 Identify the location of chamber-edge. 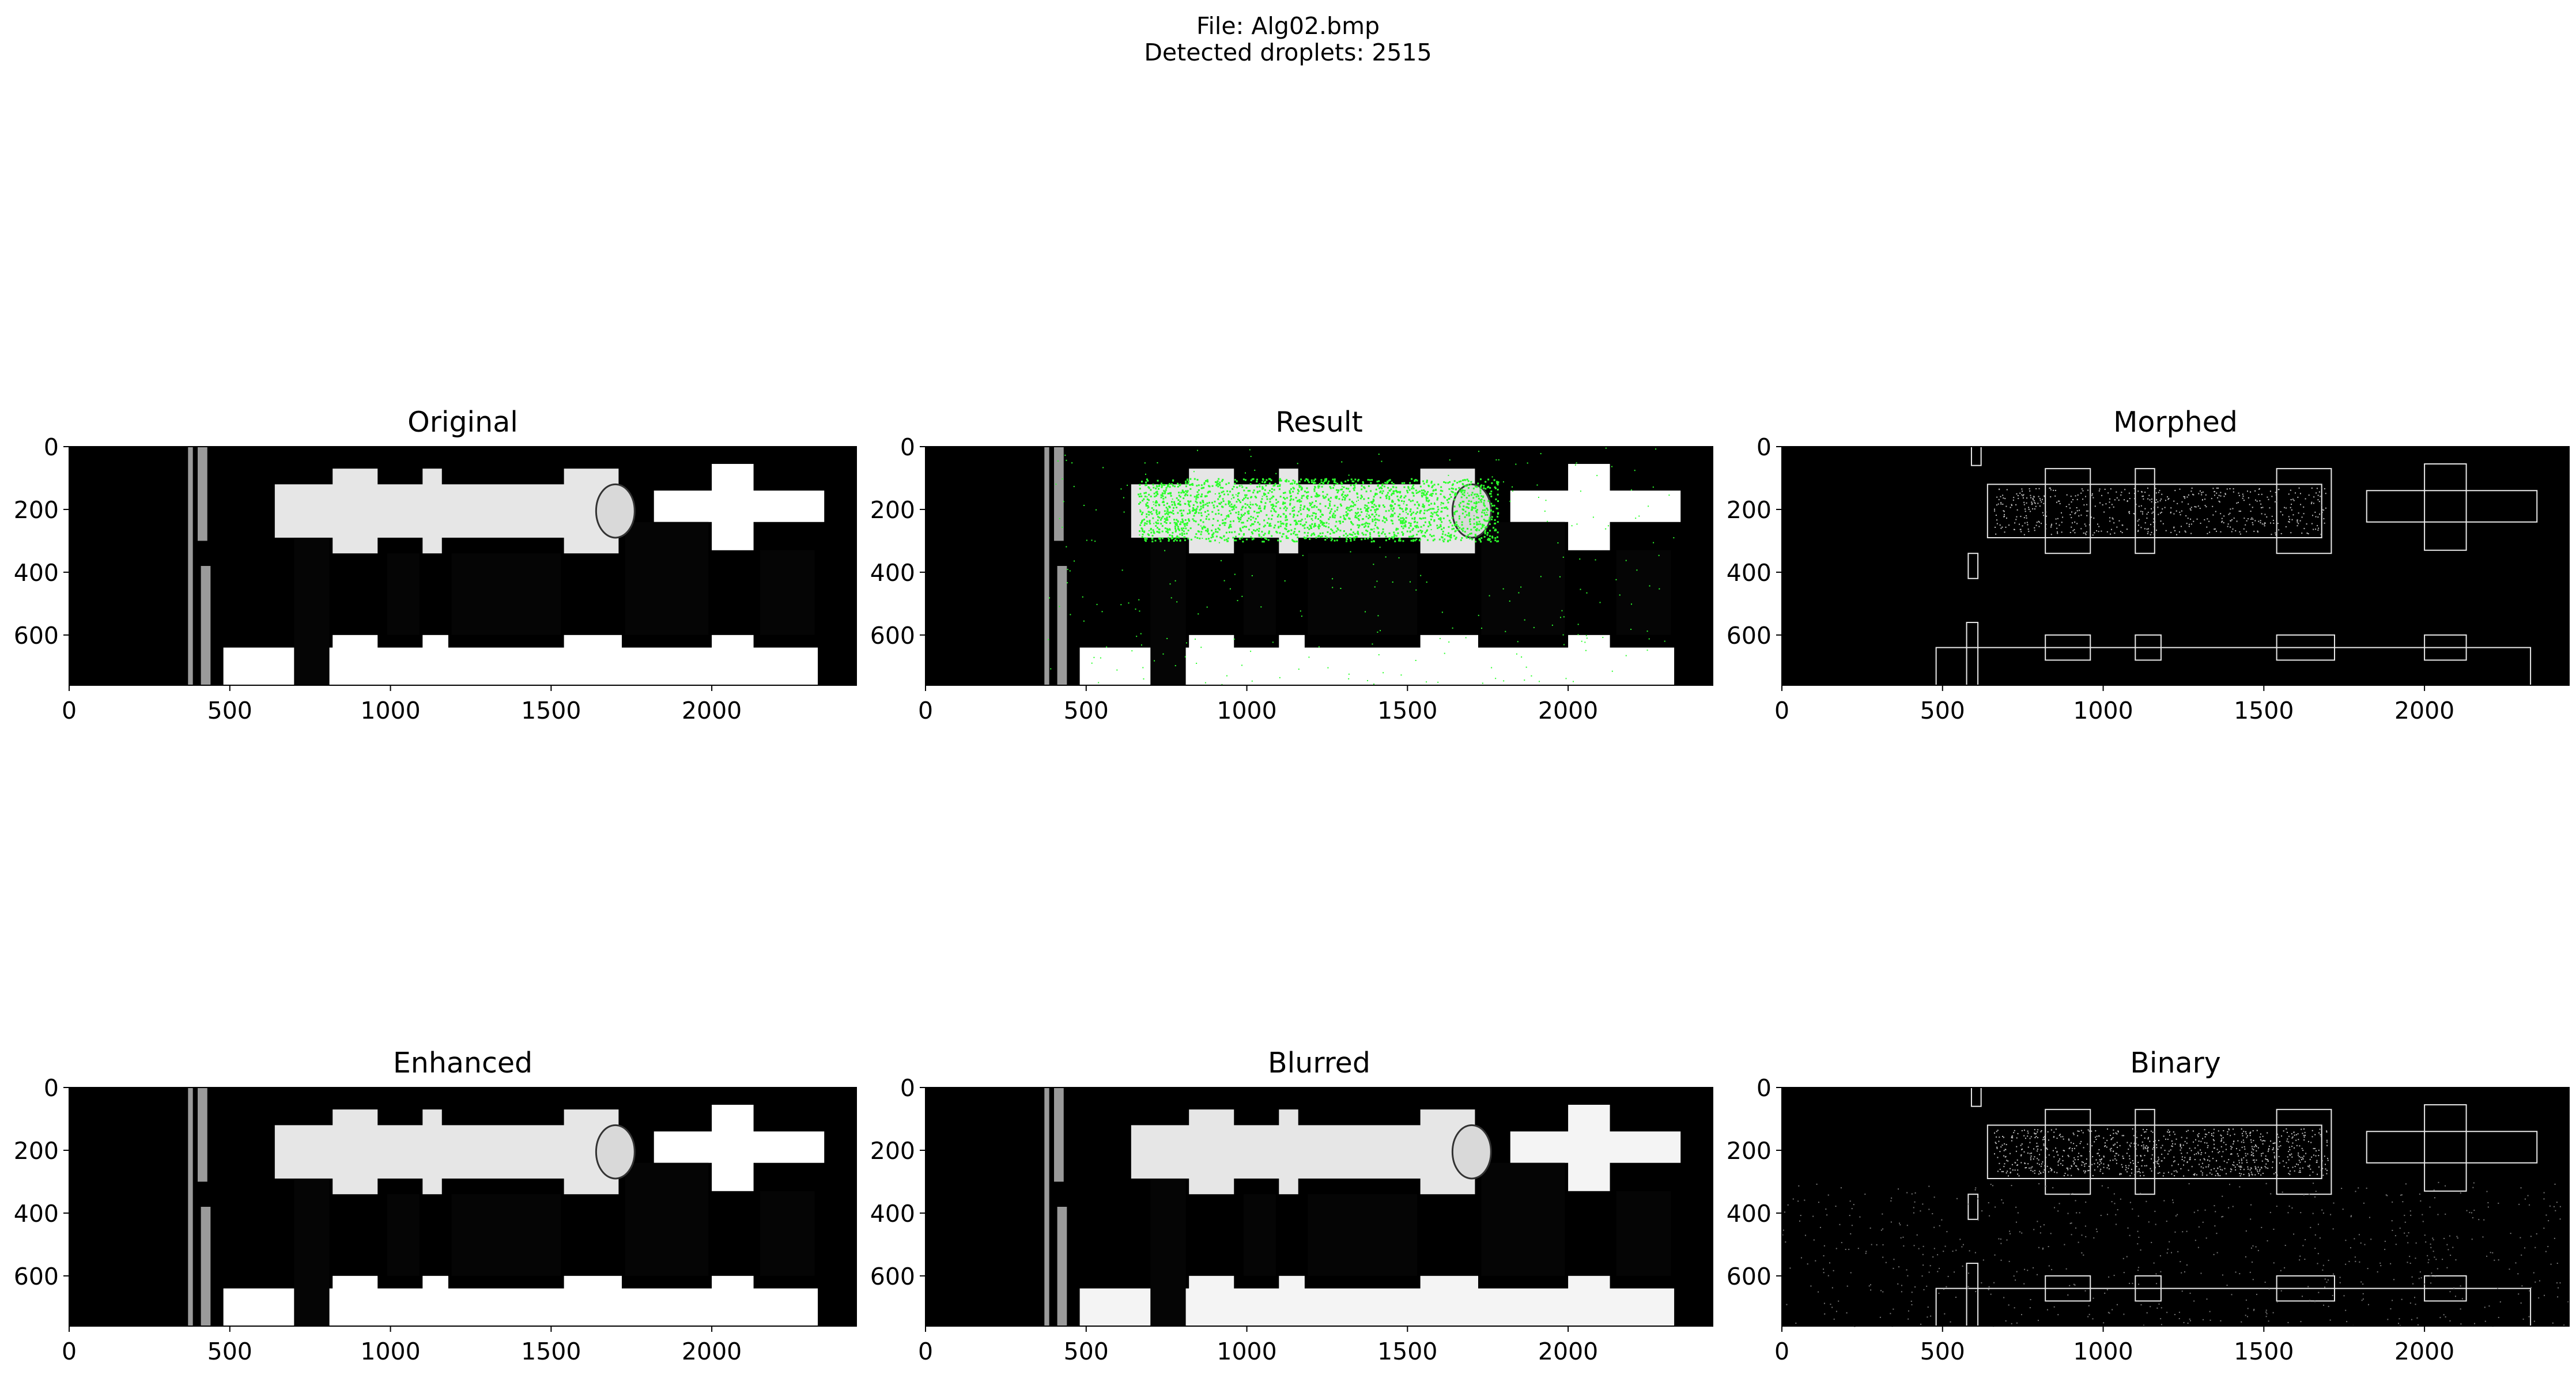
(2145, 511).